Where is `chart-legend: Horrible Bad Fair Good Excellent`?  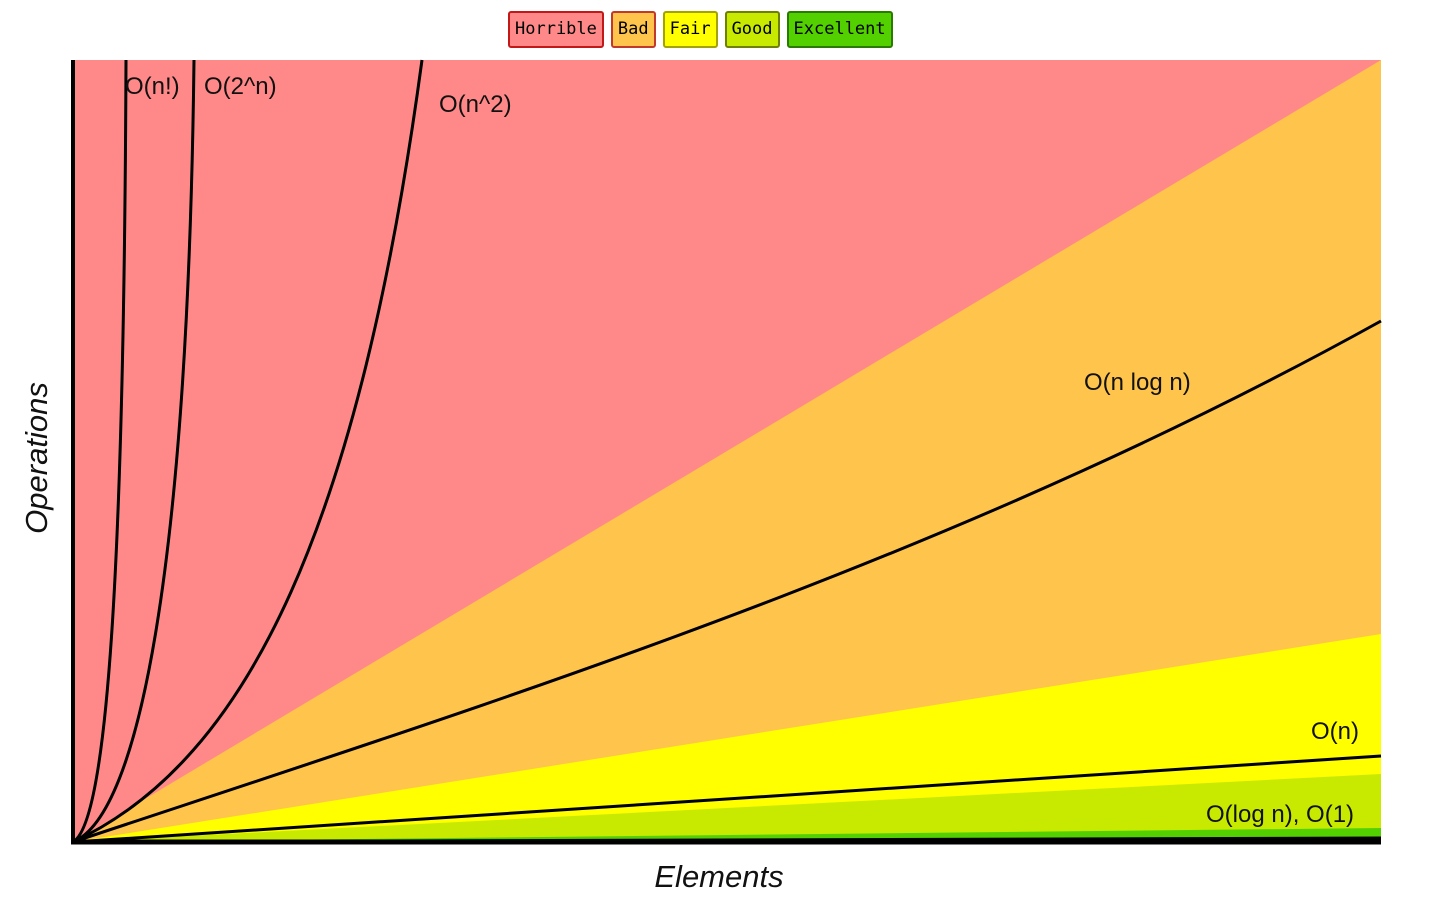
chart-legend: Horrible Bad Fair Good Excellent is located at coordinates (700, 29).